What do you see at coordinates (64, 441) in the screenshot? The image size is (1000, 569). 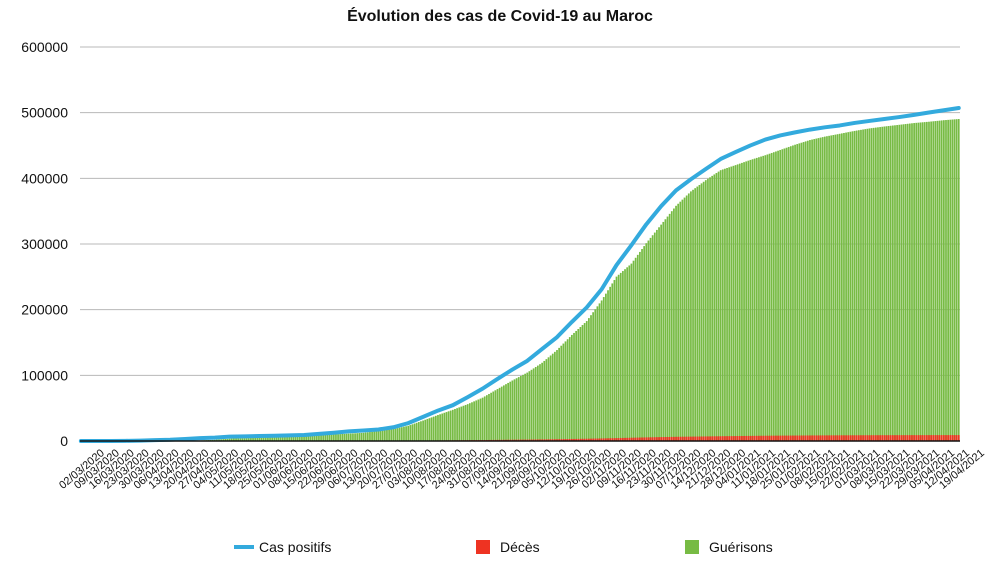 I see `y-tick-label: 0` at bounding box center [64, 441].